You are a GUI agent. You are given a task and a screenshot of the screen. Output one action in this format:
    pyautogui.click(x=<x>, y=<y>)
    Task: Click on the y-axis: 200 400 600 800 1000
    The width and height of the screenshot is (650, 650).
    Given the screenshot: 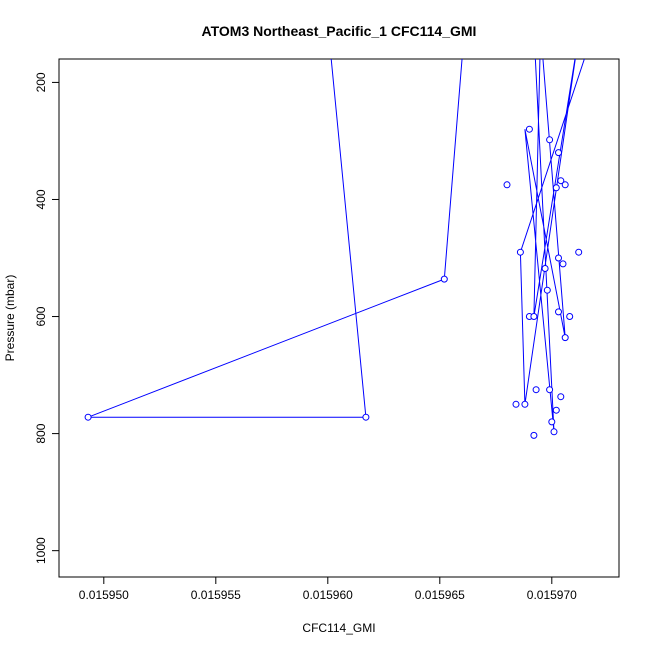 What is the action you would take?
    pyautogui.click(x=47, y=318)
    